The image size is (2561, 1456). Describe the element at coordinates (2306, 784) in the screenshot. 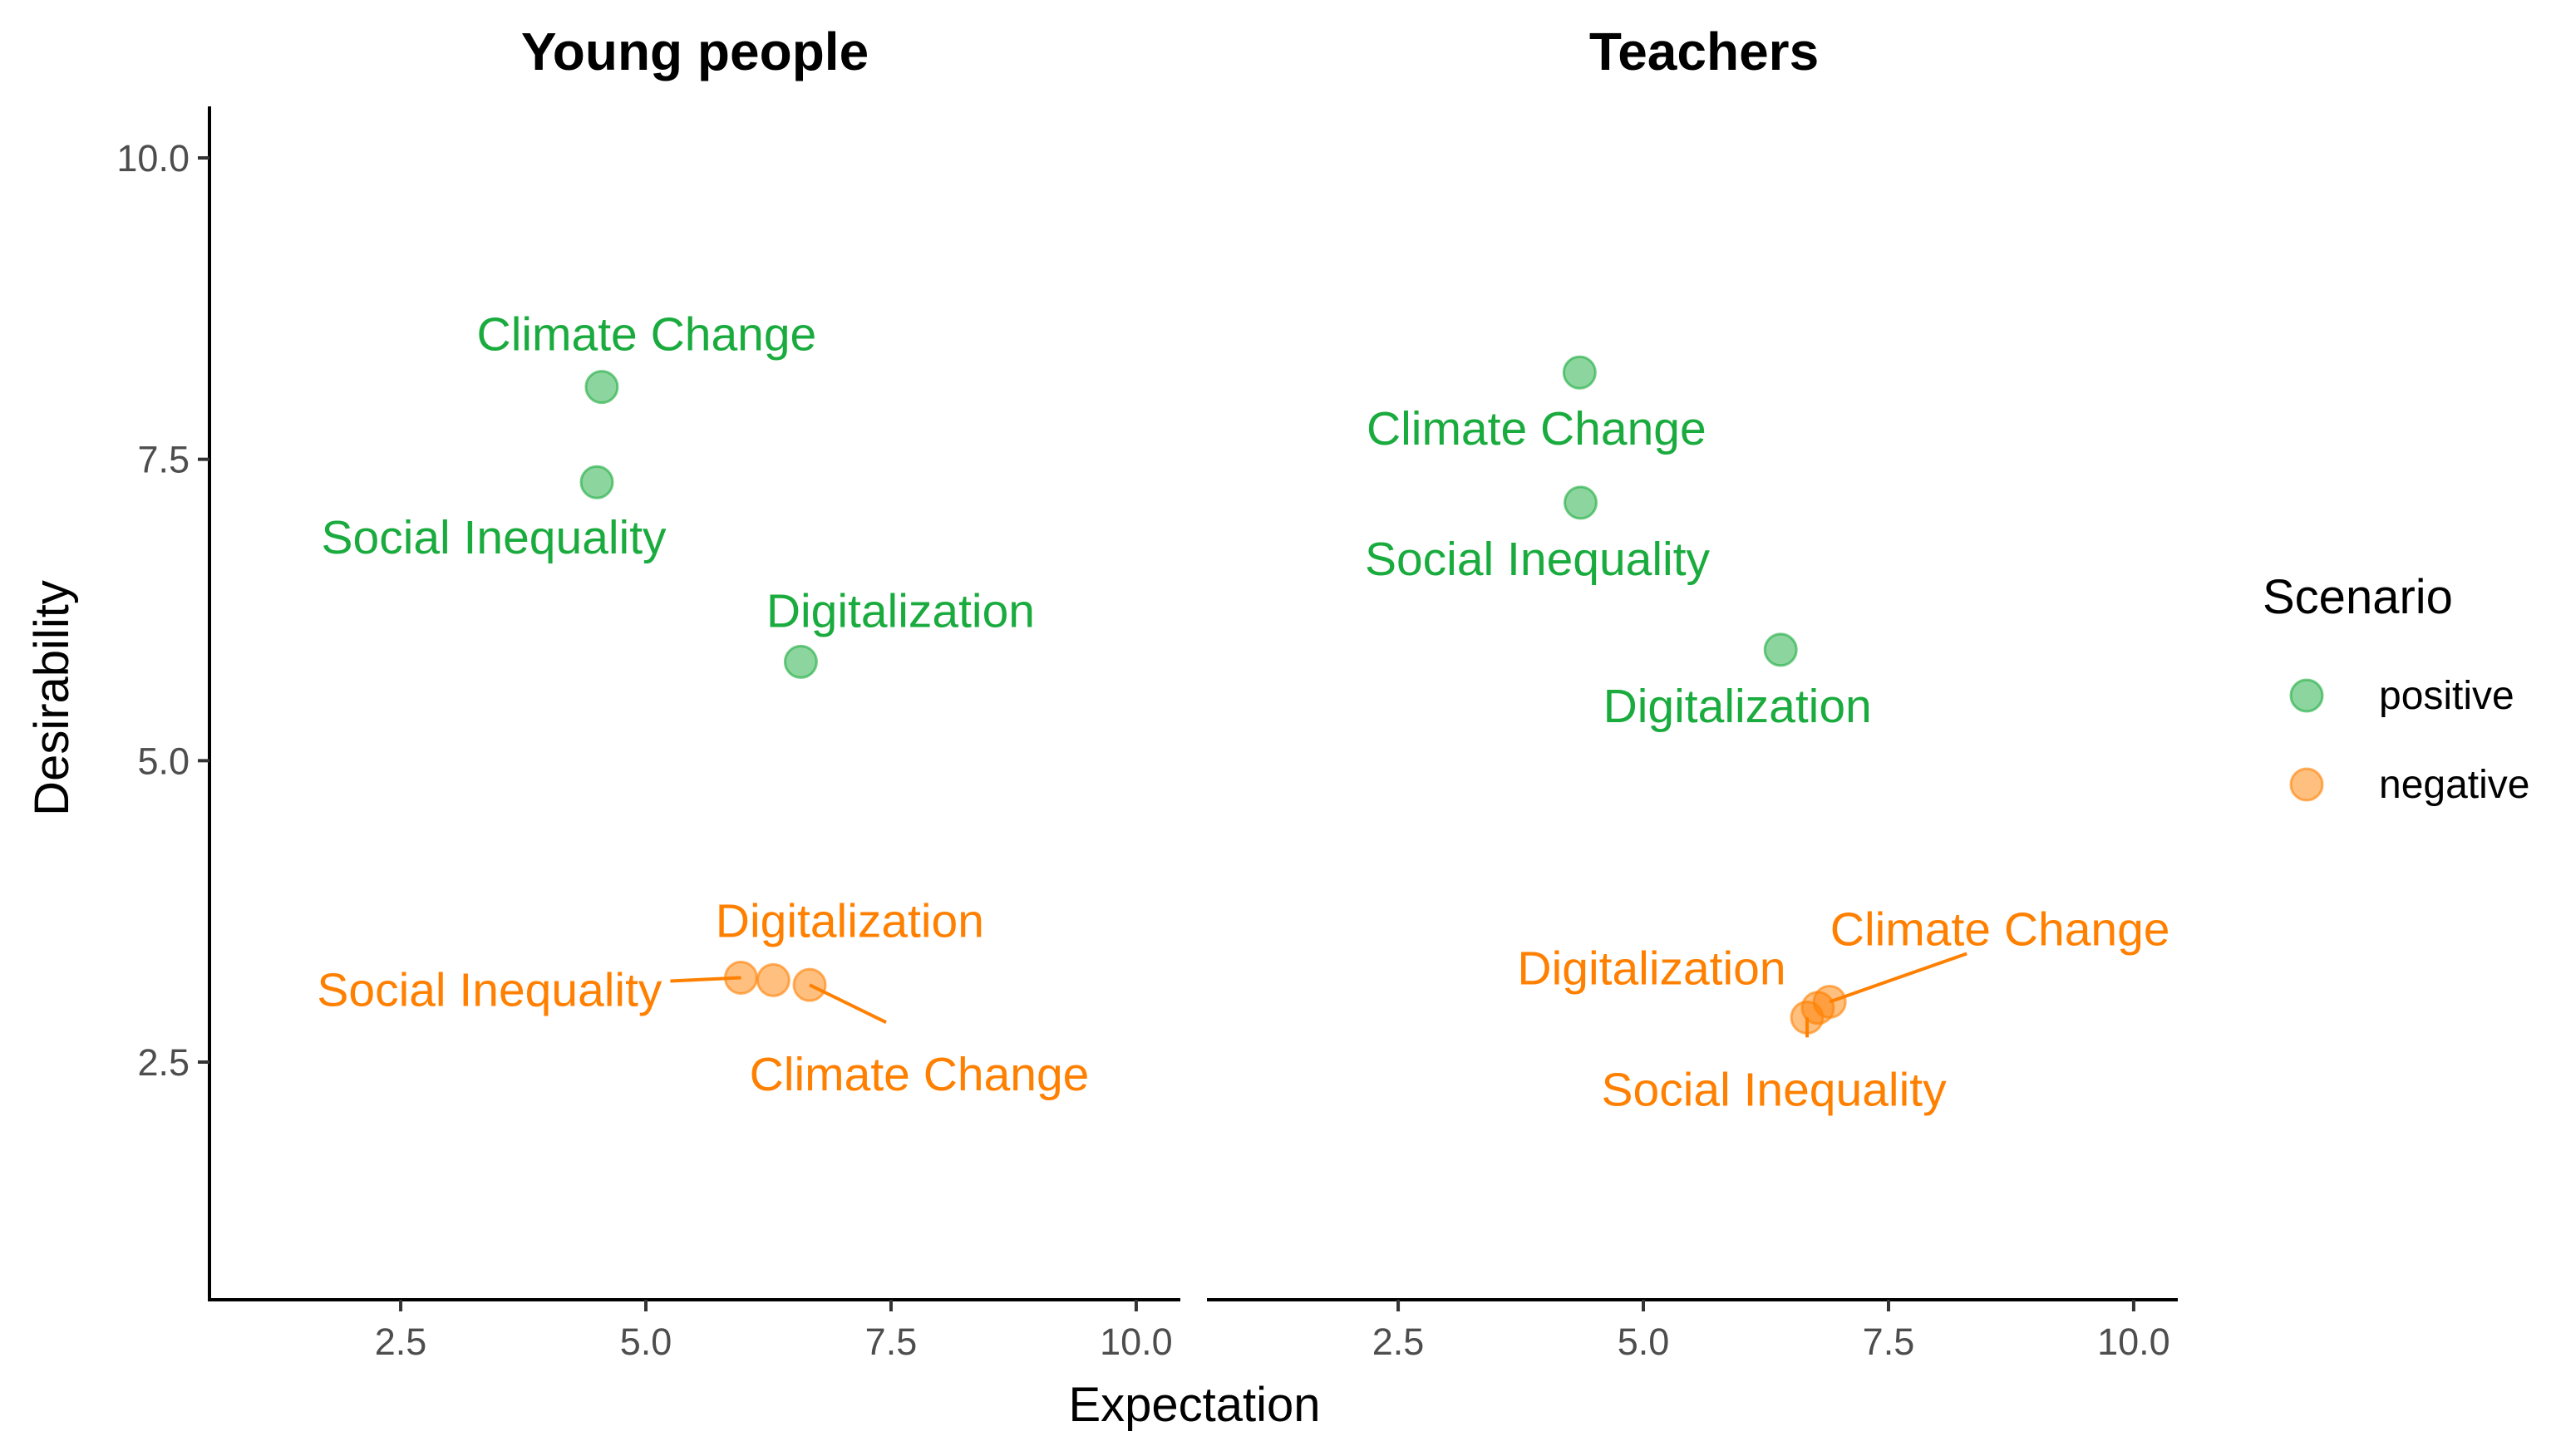

I see `legend-key-negative` at that location.